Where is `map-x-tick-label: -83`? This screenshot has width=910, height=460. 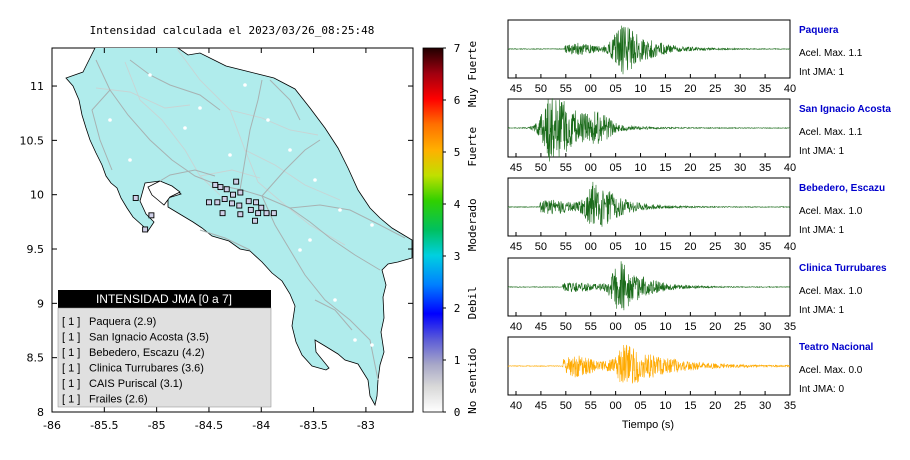 map-x-tick-label: -83 is located at coordinates (366, 425).